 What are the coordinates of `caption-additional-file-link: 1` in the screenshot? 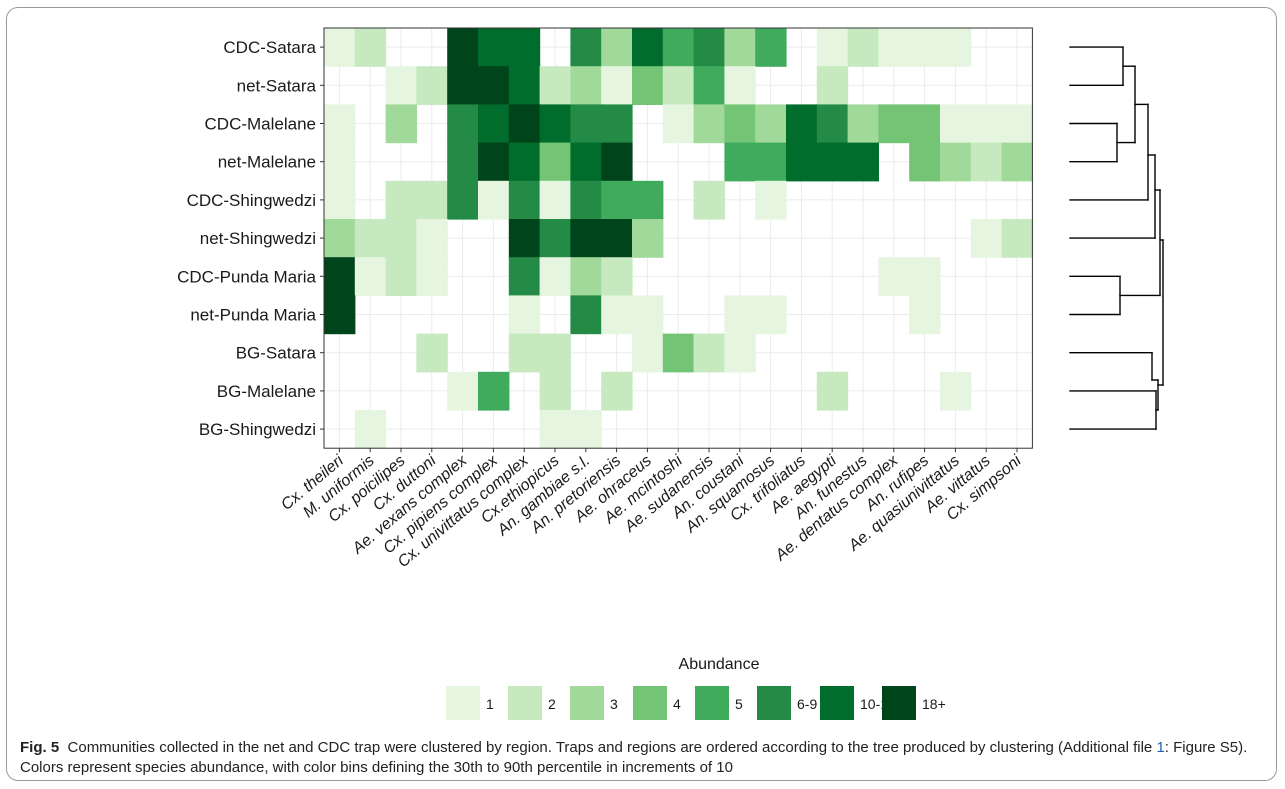 It's located at (1160, 747).